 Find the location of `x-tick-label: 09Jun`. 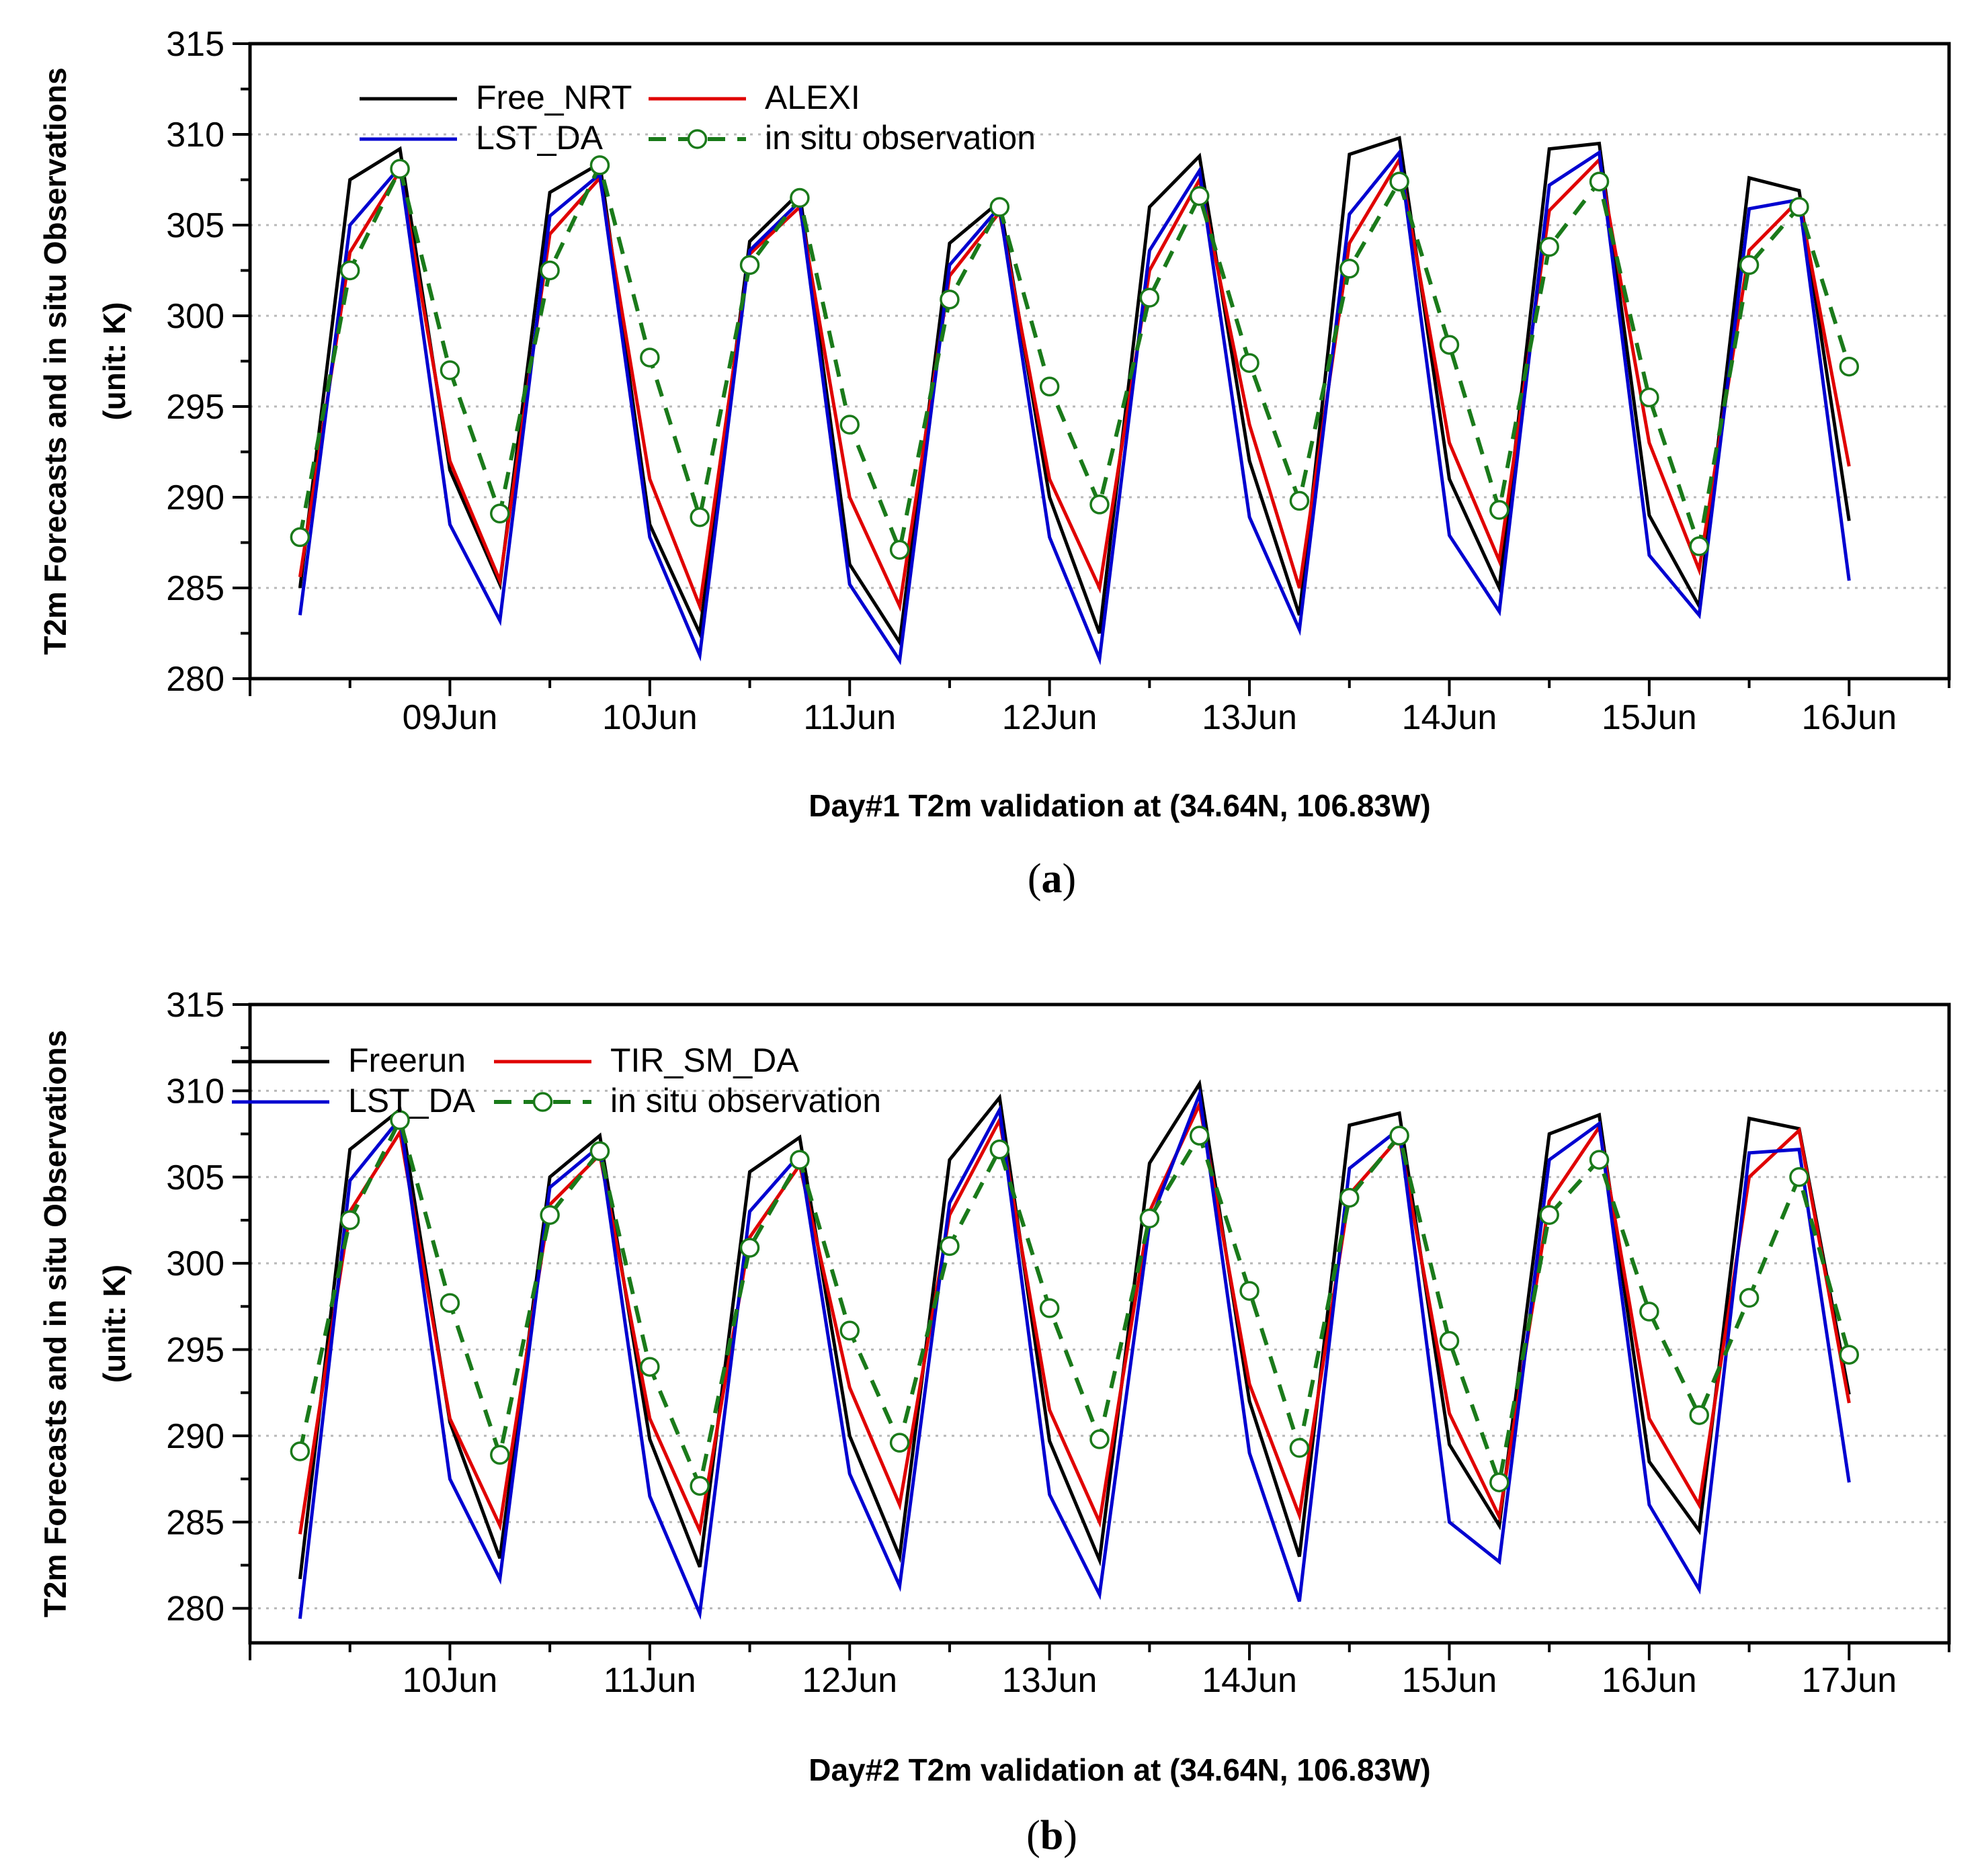

x-tick-label: 09Jun is located at coordinates (450, 717).